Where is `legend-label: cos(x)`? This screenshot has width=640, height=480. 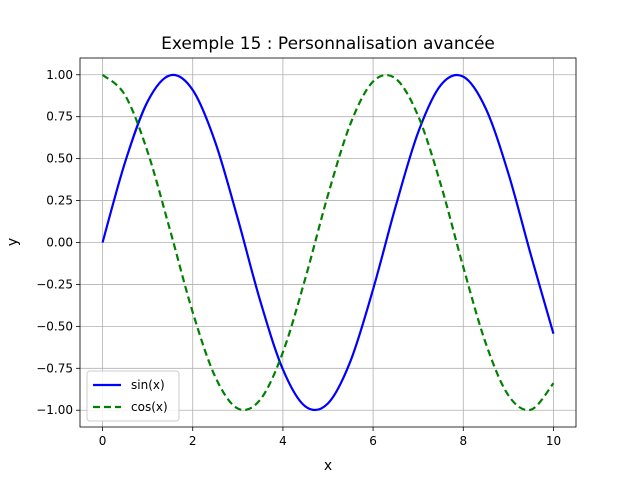
legend-label: cos(x) is located at coordinates (149, 407).